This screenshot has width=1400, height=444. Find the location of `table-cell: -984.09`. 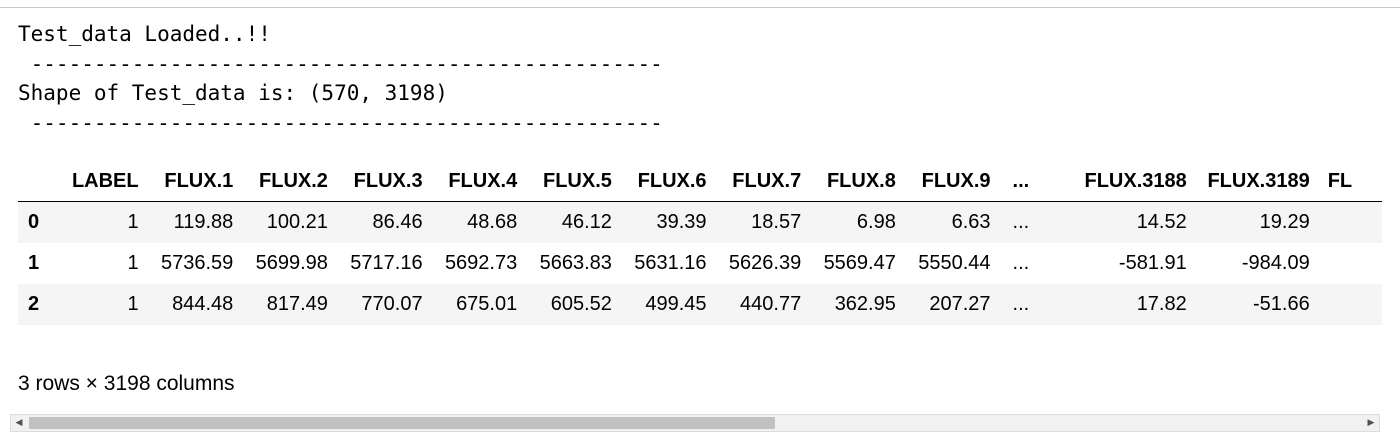

table-cell: -984.09 is located at coordinates (1275, 263).